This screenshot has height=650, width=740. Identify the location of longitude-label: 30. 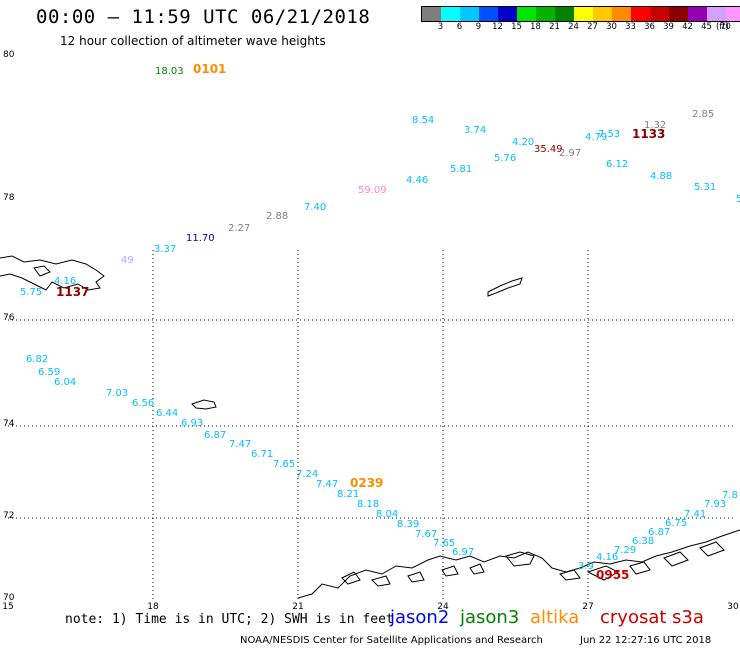
(733, 607).